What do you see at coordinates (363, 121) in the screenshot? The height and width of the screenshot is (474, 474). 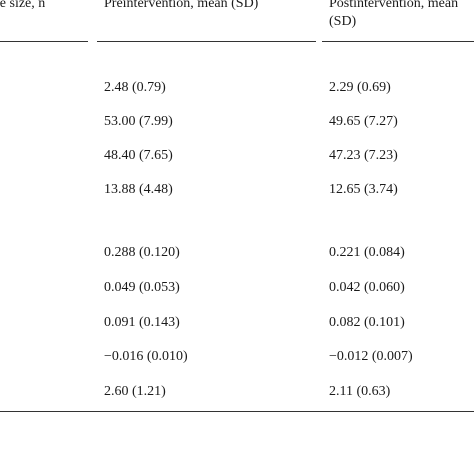 I see `table-cell-post: 49.65 (7.27)` at bounding box center [363, 121].